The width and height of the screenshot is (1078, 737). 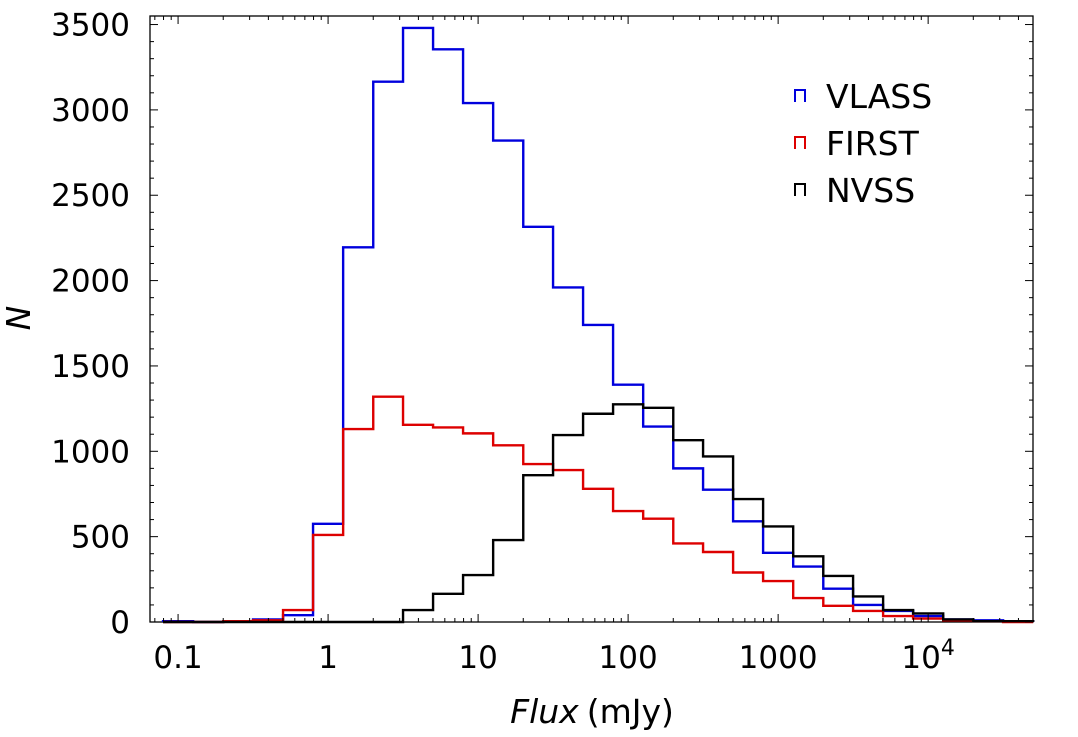 What do you see at coordinates (120, 623) in the screenshot?
I see `y-tick-label: 0` at bounding box center [120, 623].